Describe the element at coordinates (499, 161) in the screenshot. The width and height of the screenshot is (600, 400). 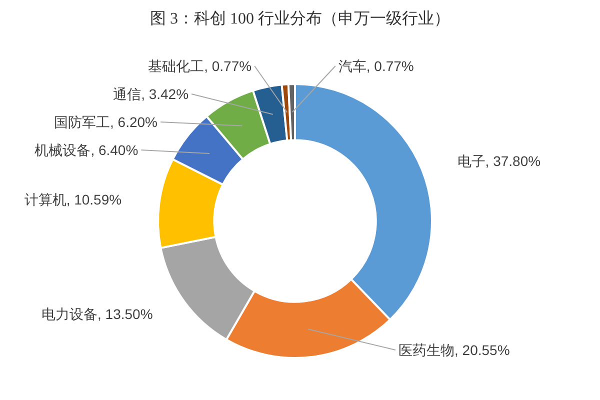
I see `slice-label: 电子, 37.80%` at that location.